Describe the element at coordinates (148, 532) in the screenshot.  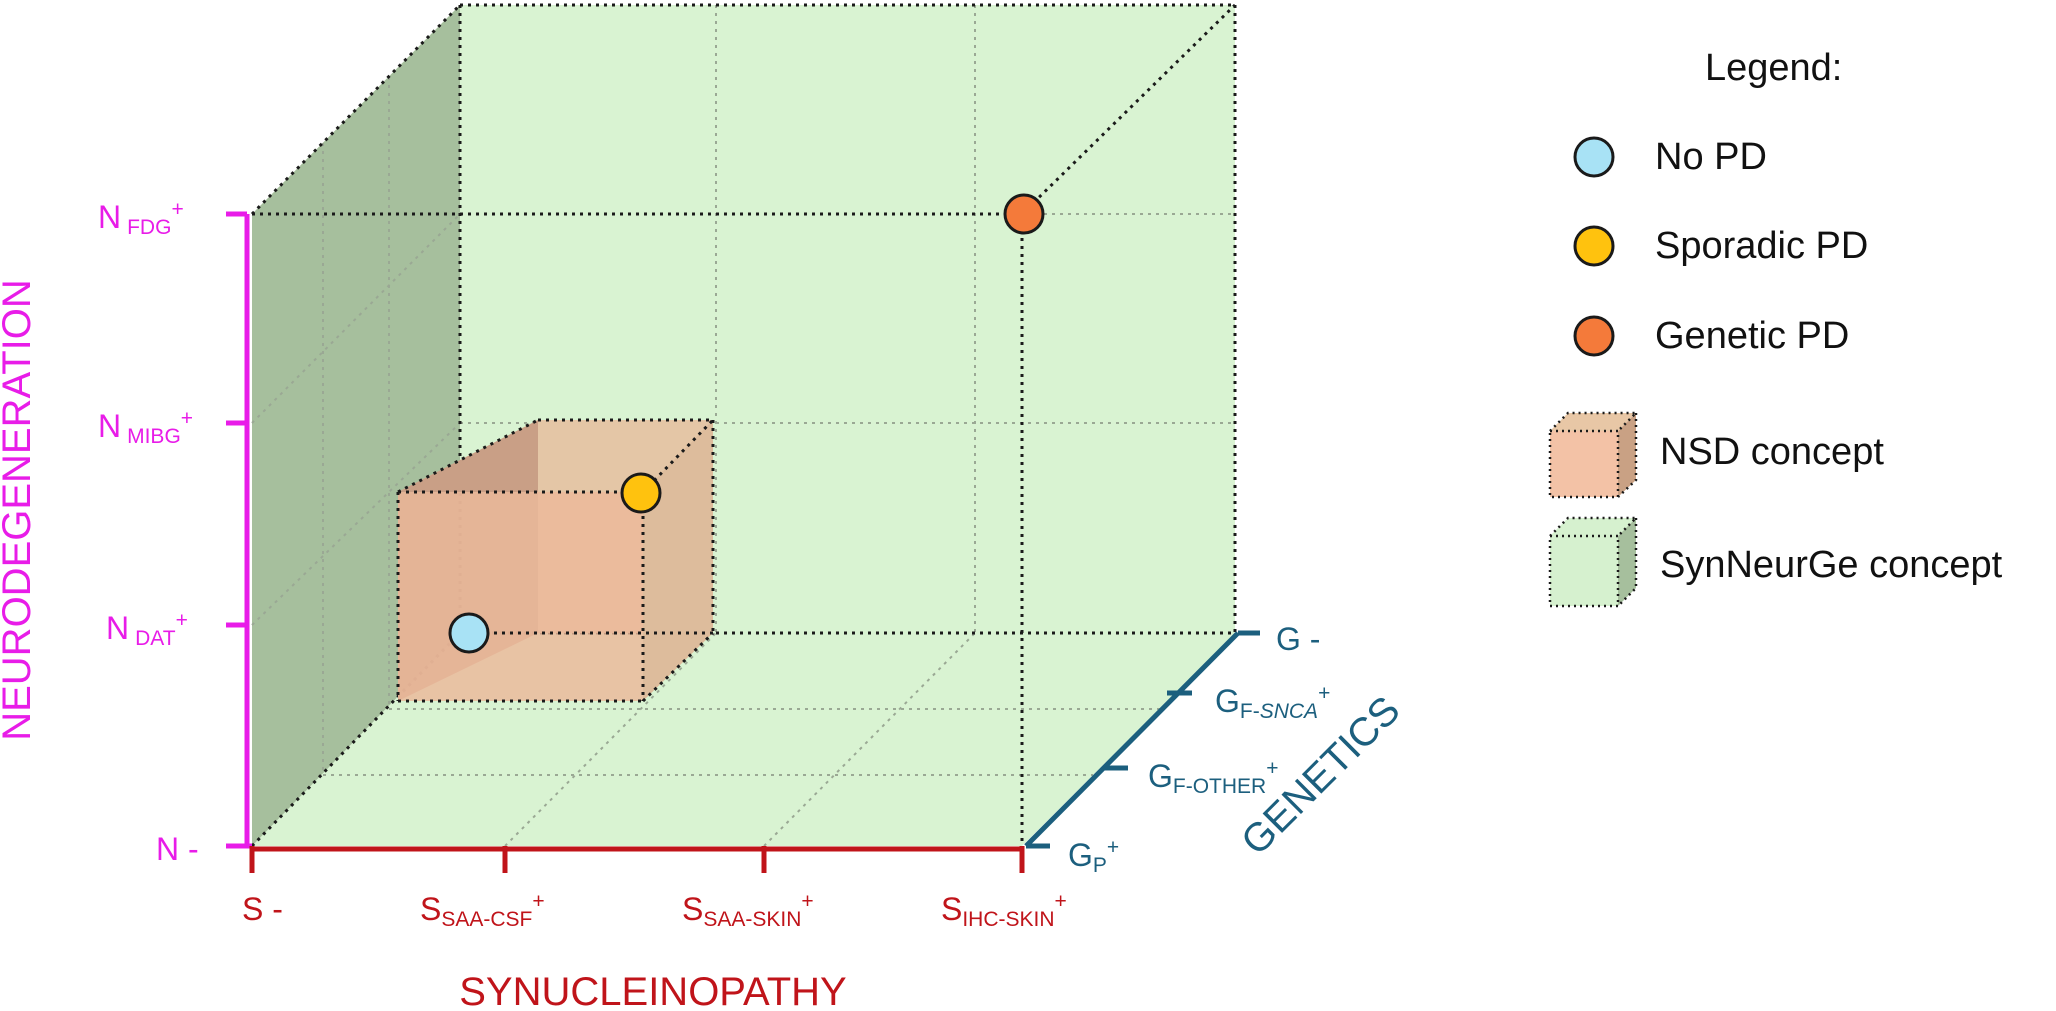
I see `neurodegeneration-tick-labels: N FDG+ N MIBG+ N DAT+ N -` at that location.